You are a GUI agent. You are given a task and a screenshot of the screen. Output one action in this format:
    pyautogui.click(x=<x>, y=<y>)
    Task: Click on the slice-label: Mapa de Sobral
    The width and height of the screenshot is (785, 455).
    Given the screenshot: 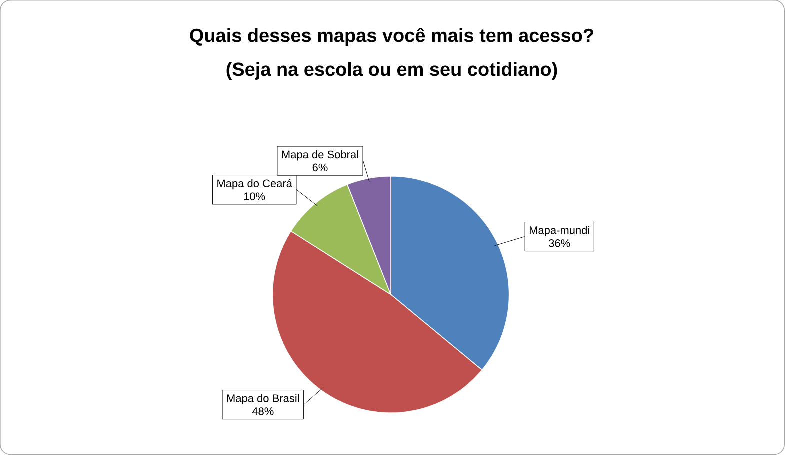 What is the action you would take?
    pyautogui.click(x=320, y=155)
    